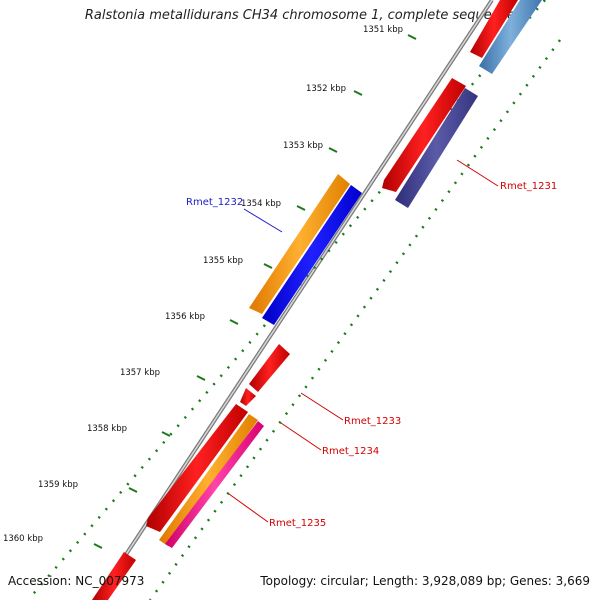 The image size is (600, 600). I want to click on gene-rmet-1235-red, so click(197, 468).